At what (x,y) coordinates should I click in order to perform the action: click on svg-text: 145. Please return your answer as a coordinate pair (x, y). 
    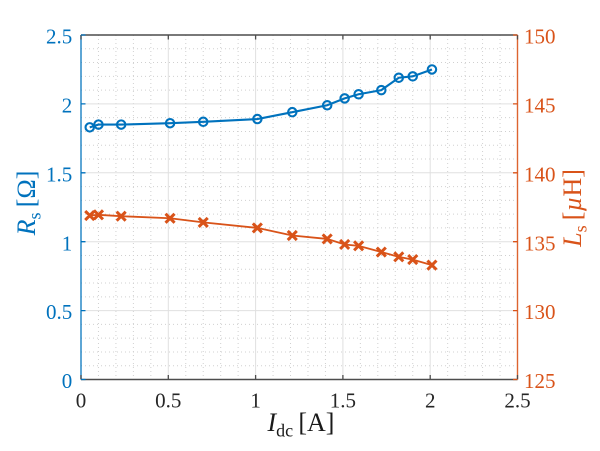
    Looking at the image, I should click on (540, 106).